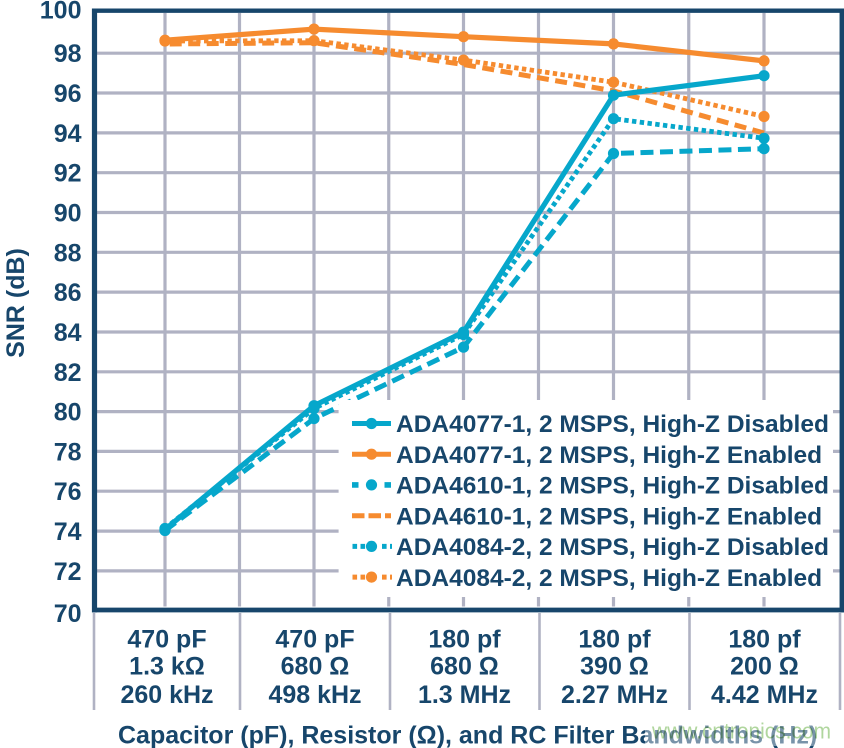 The image size is (844, 748). What do you see at coordinates (68, 492) in the screenshot?
I see `svg-text: 76` at bounding box center [68, 492].